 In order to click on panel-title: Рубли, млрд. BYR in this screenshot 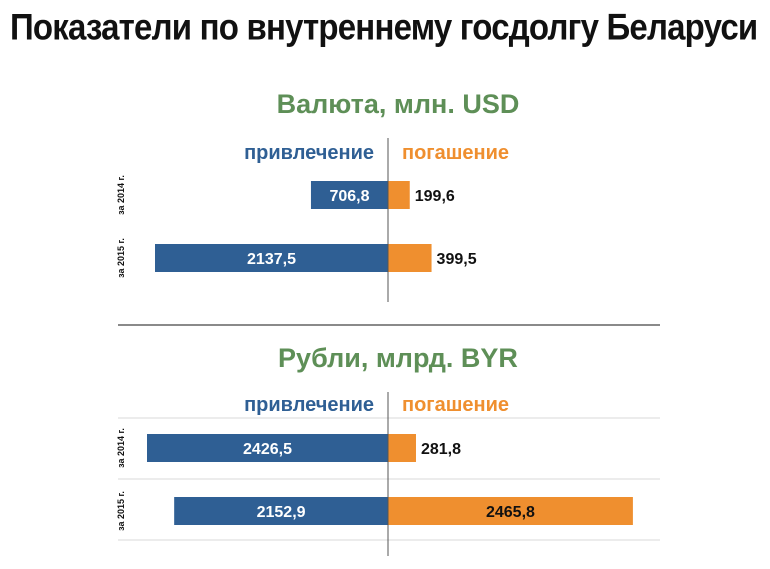, I will do `click(398, 358)`.